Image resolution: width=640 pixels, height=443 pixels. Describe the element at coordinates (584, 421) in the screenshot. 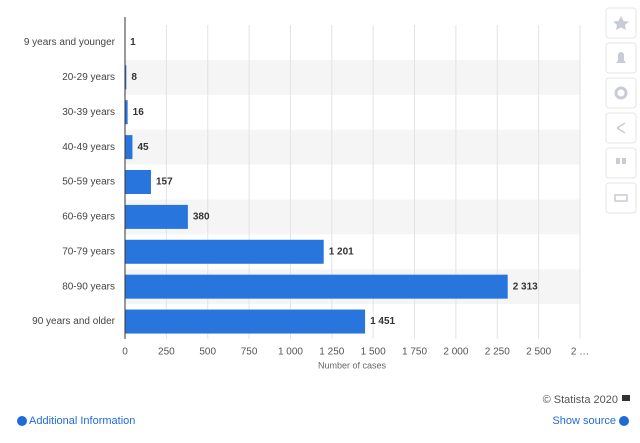

I see `show-source-link: Show source` at that location.